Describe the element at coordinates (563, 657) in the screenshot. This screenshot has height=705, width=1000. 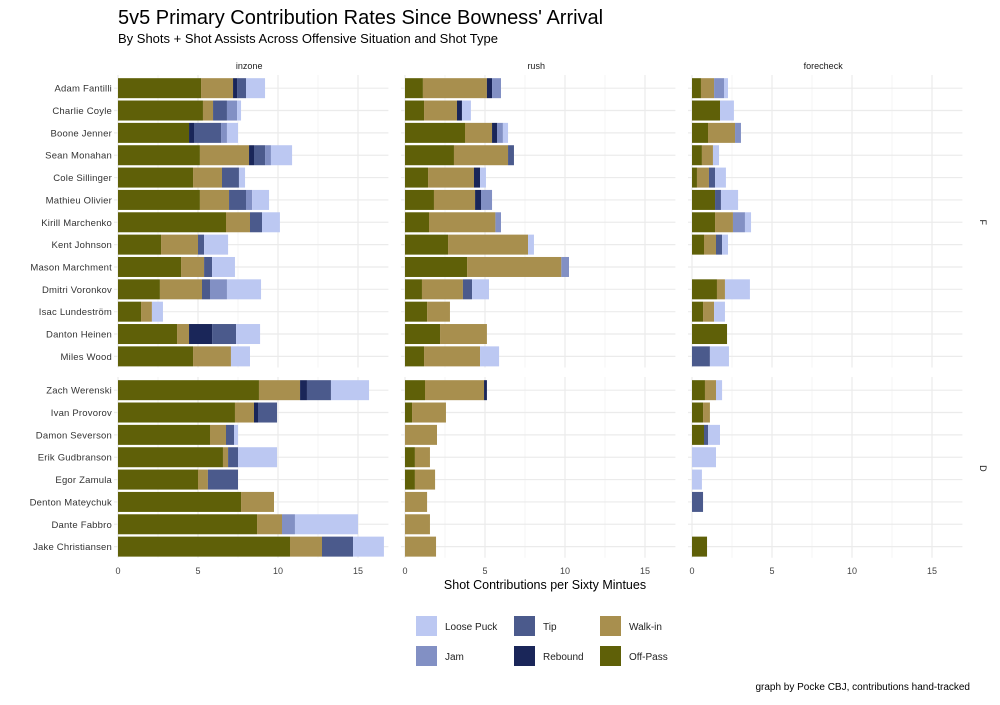
I see `legend-label: Rebound` at that location.